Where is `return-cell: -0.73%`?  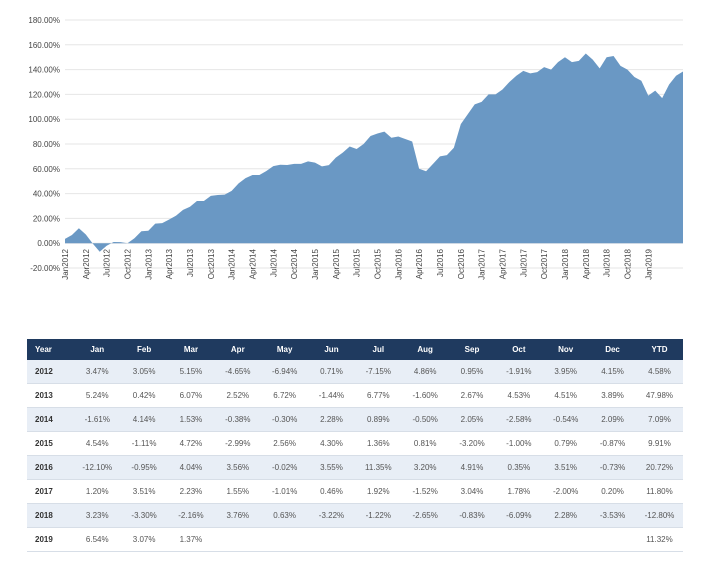 return-cell: -0.73% is located at coordinates (612, 467).